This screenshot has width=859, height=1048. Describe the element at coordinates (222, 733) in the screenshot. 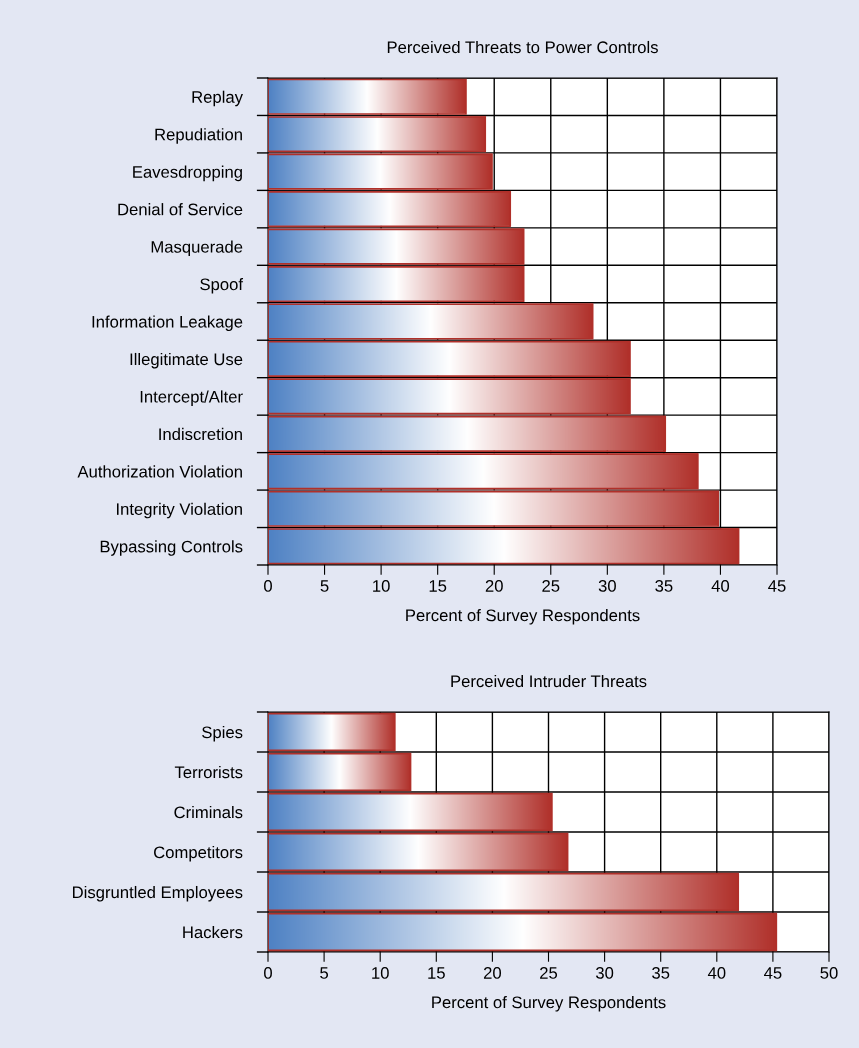

I see `y-tick-label: Spies` at that location.